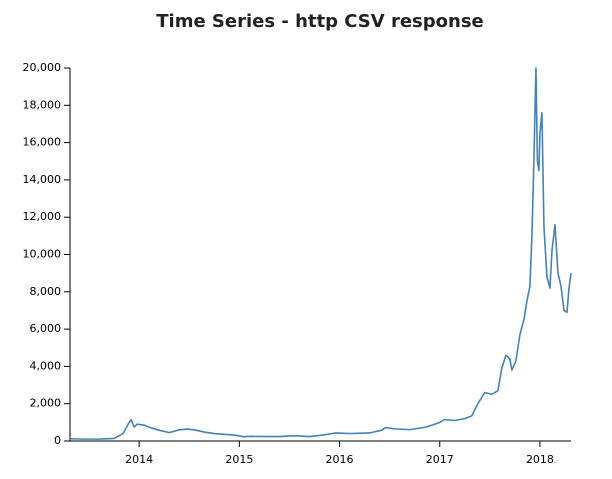 This screenshot has width=612, height=479. I want to click on y-tick-label: 2,000, so click(46, 403).